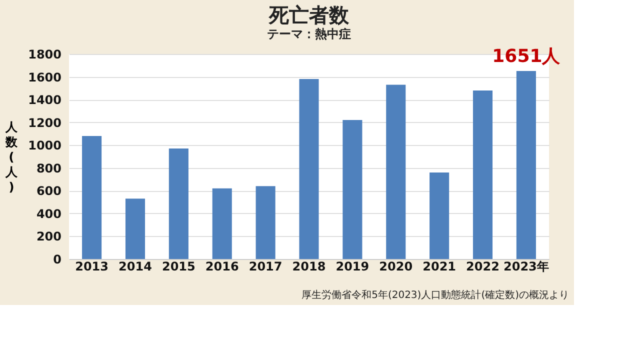 This screenshot has width=640, height=360. What do you see at coordinates (45, 123) in the screenshot?
I see `y-tick-label: 1200` at bounding box center [45, 123].